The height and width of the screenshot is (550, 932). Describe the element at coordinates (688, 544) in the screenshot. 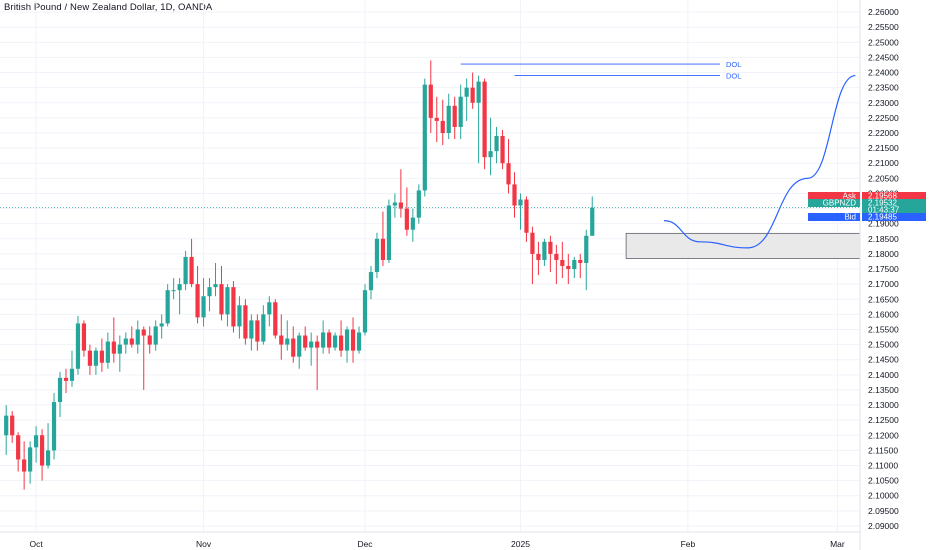

I see `x-tick-label: Feb` at that location.